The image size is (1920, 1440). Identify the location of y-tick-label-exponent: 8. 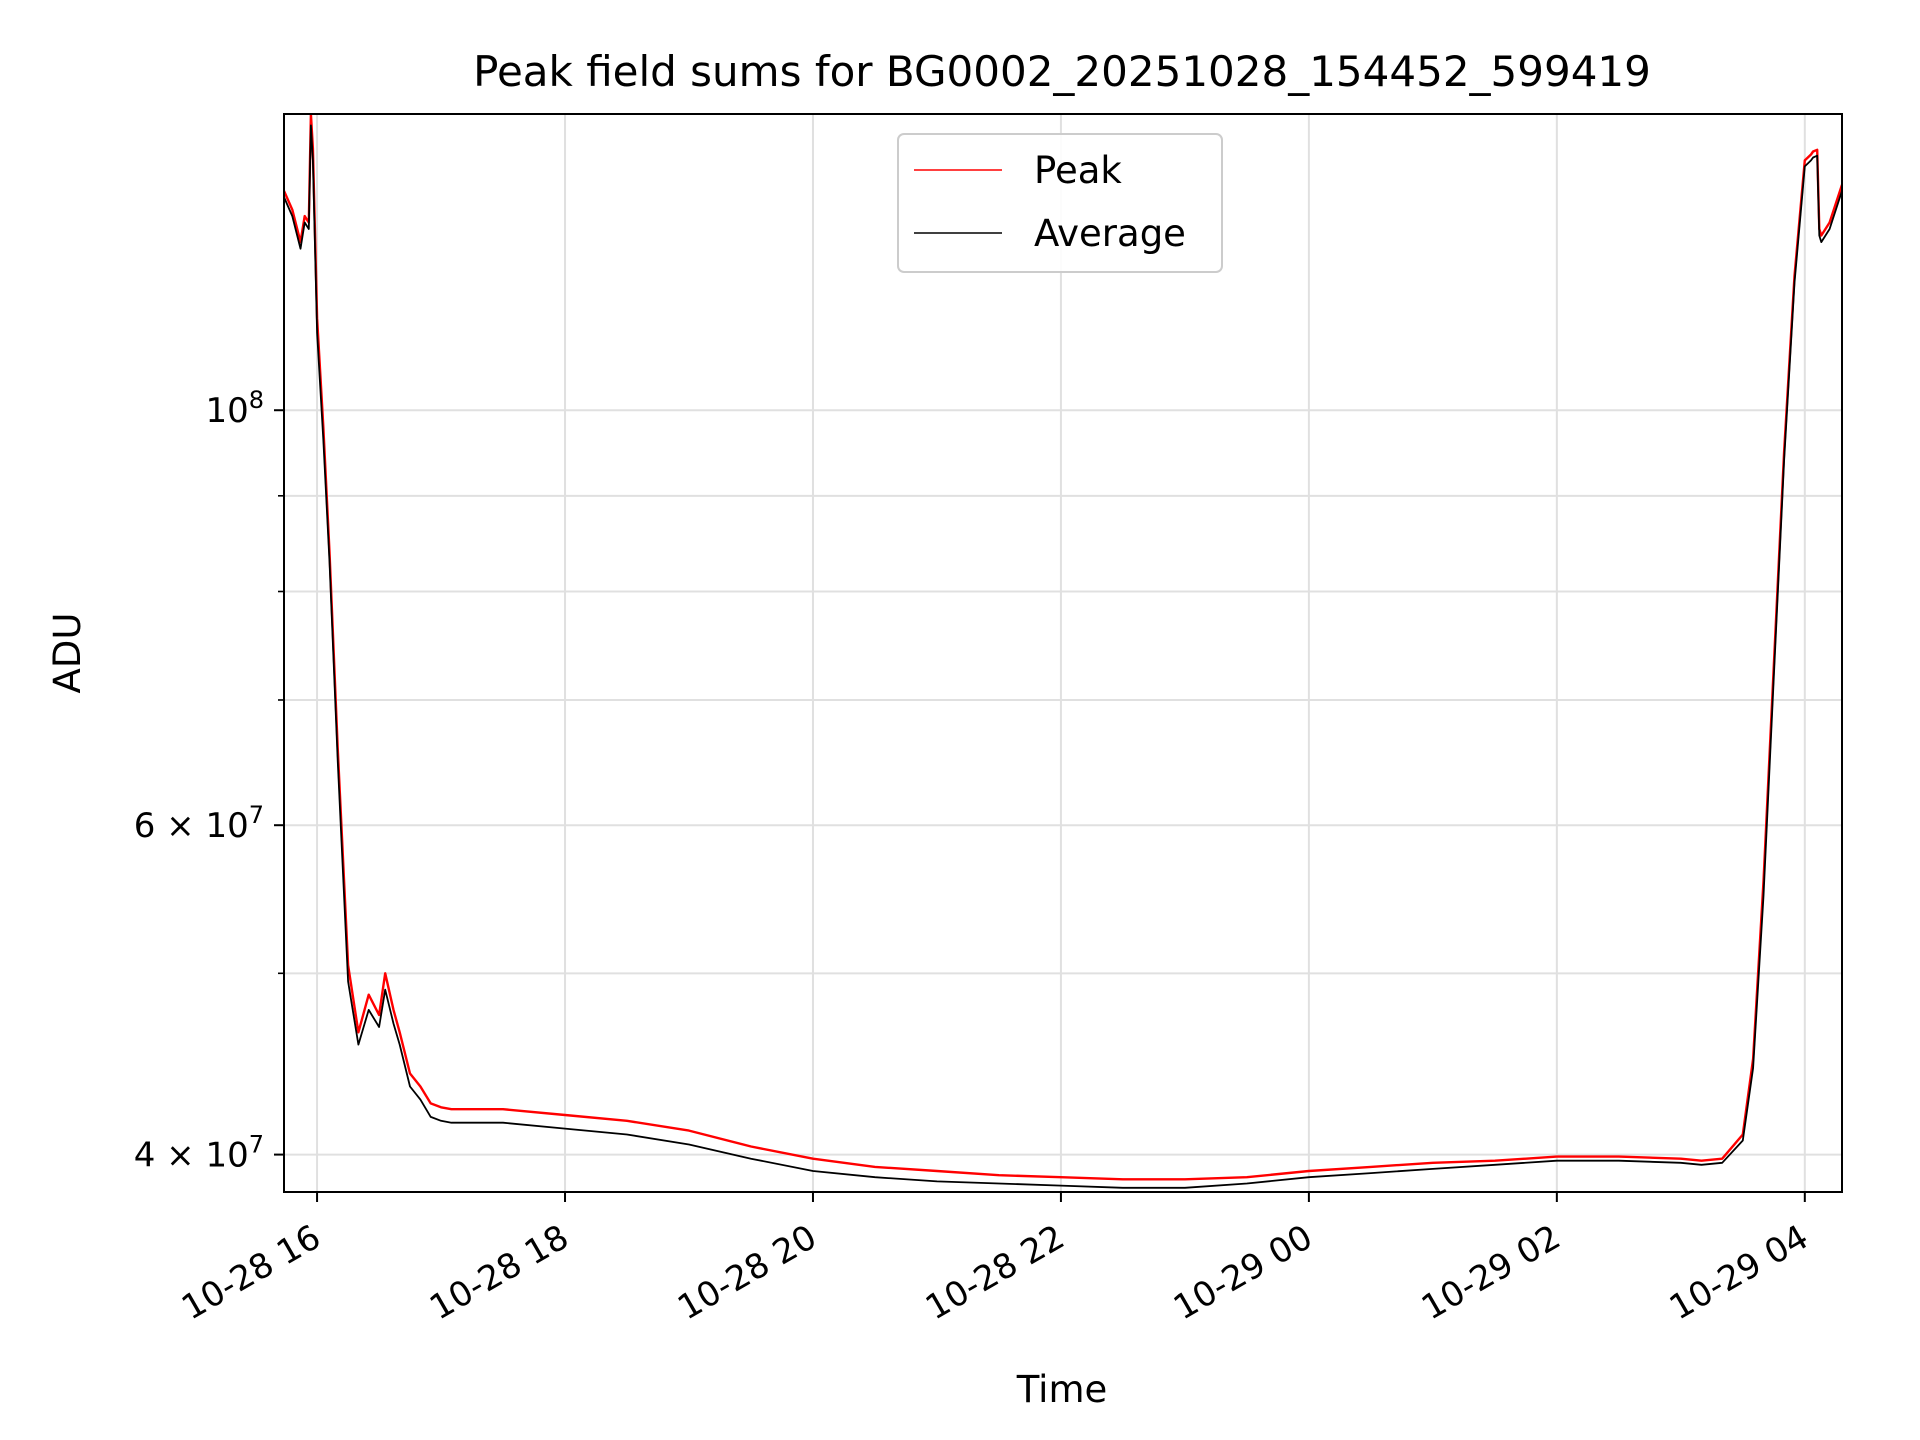
(256, 400).